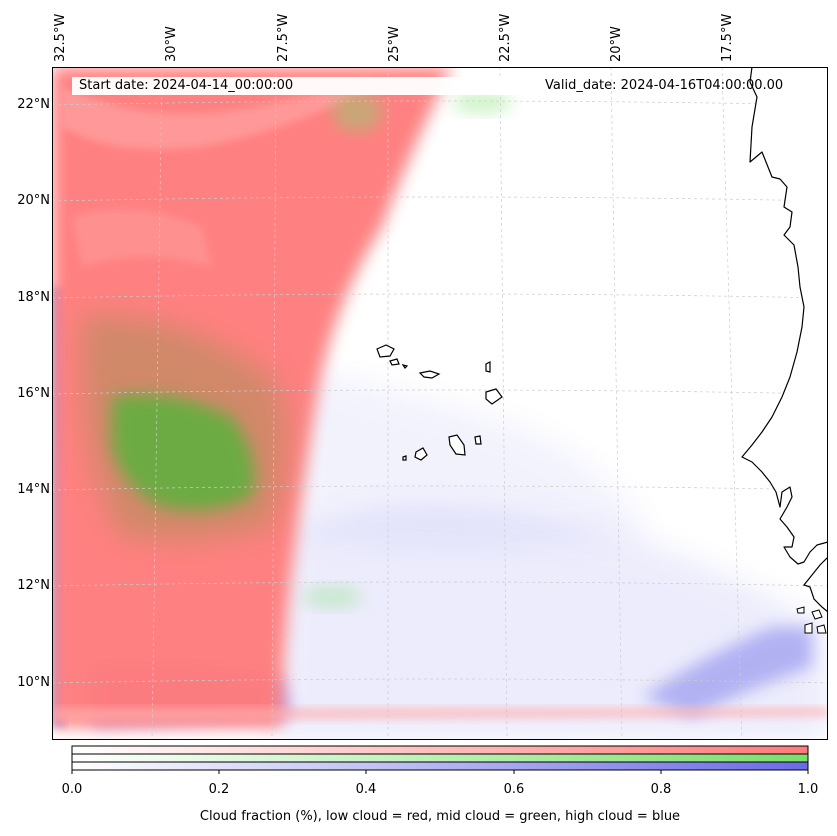  Describe the element at coordinates (72, 789) in the screenshot. I see `colorbar-tick-0-0: 0.0` at that location.